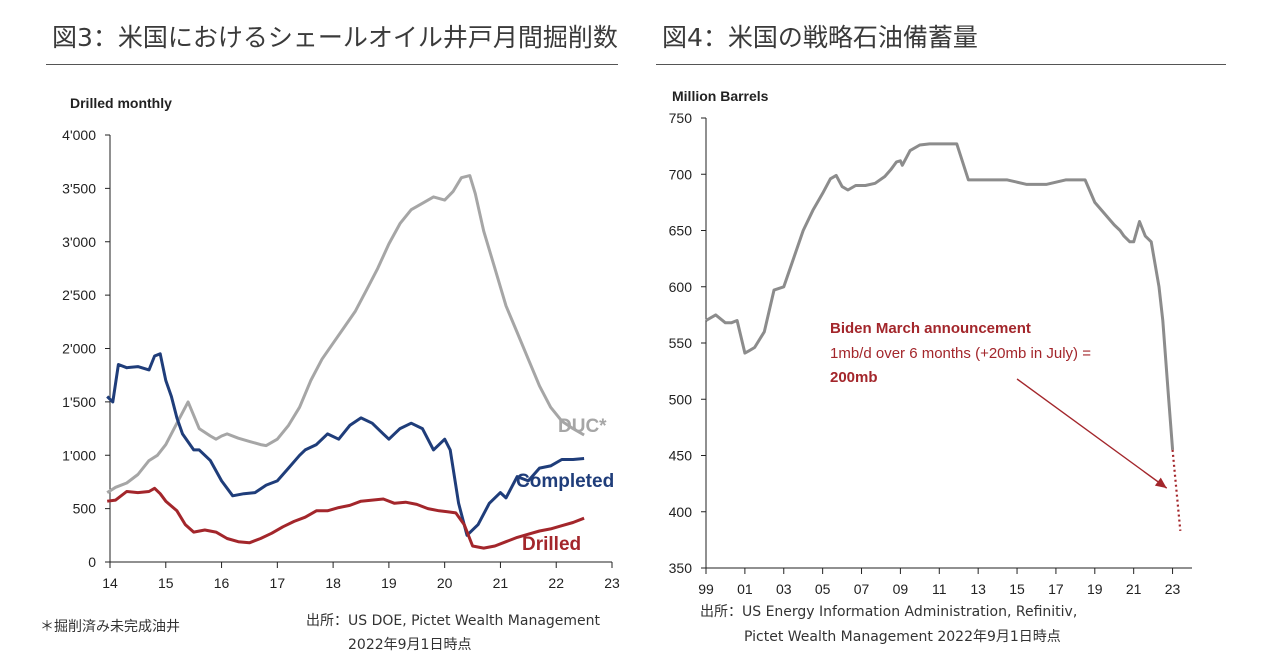 The image size is (1280, 654). Describe the element at coordinates (978, 589) in the screenshot. I see `fig4-x-tick-label: 13` at that location.